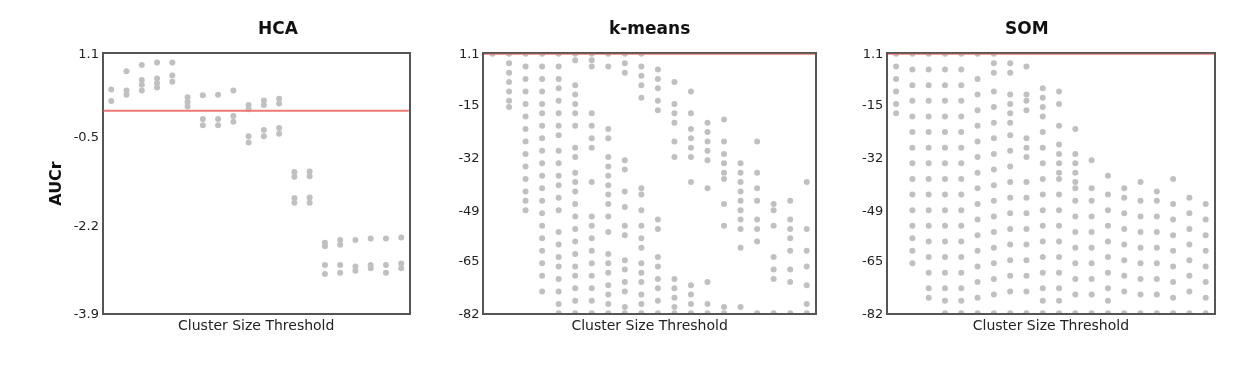 Image resolution: width=1236 pixels, height=368 pixels. What do you see at coordinates (1051, 325) in the screenshot?
I see `x-axis-title: Cluster Size Threshold` at bounding box center [1051, 325].